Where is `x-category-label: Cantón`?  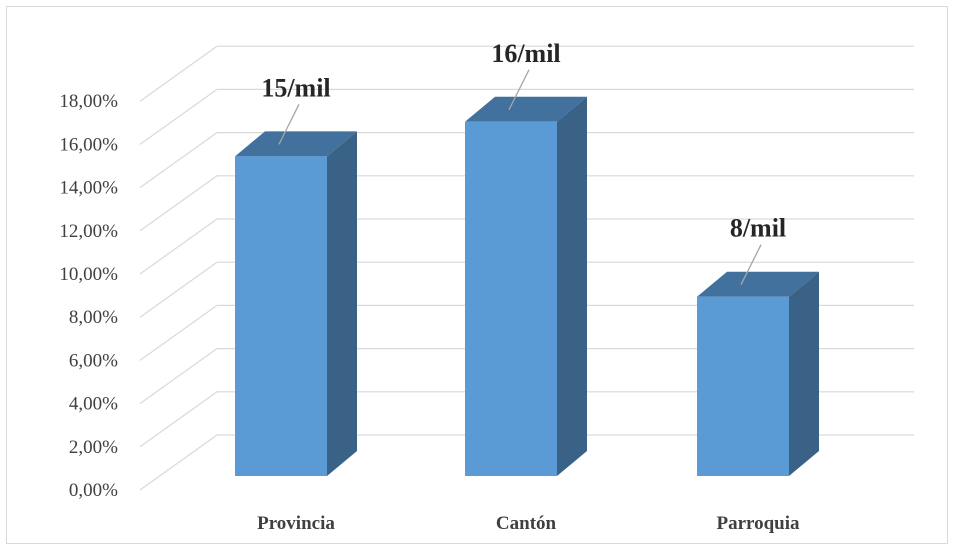
x-category-label: Cantón is located at coordinates (526, 523).